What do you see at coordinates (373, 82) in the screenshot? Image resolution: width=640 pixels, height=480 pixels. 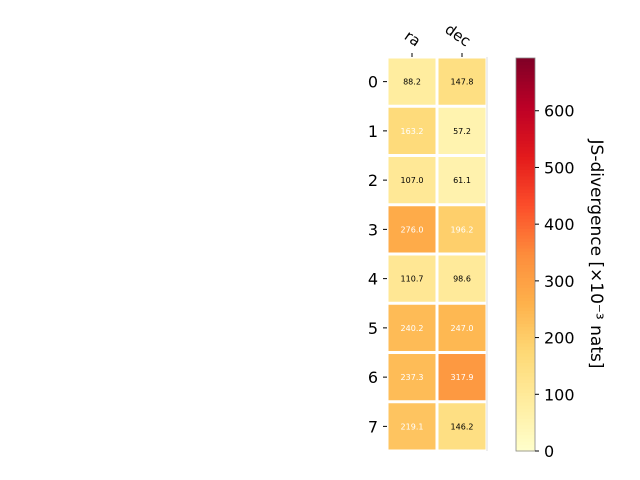 I see `row-tick-label: 0` at bounding box center [373, 82].